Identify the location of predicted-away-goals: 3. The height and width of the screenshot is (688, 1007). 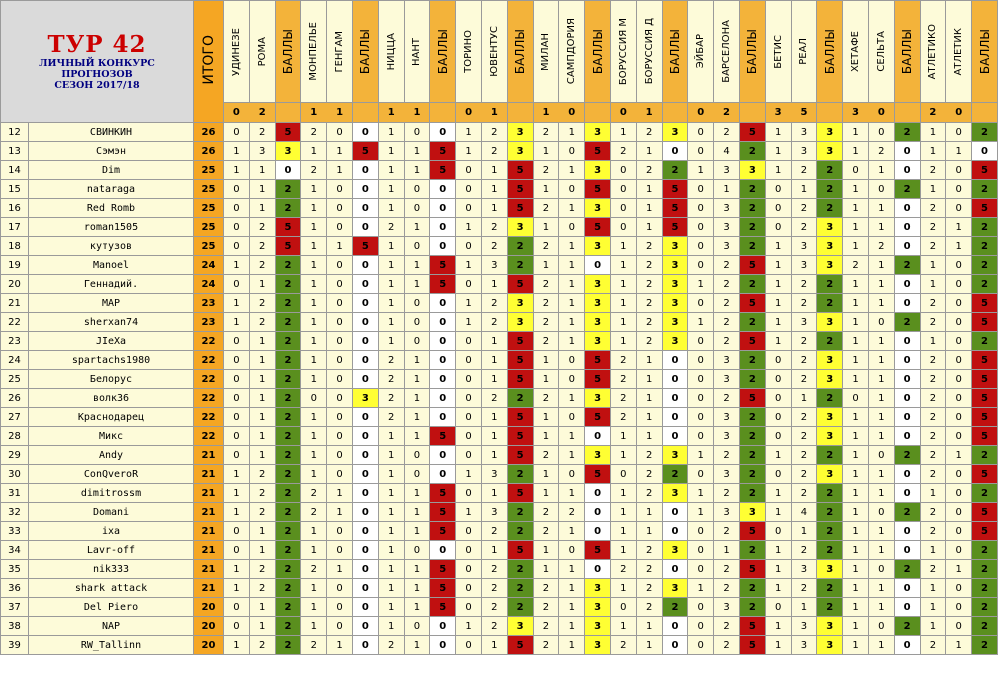
(804, 265).